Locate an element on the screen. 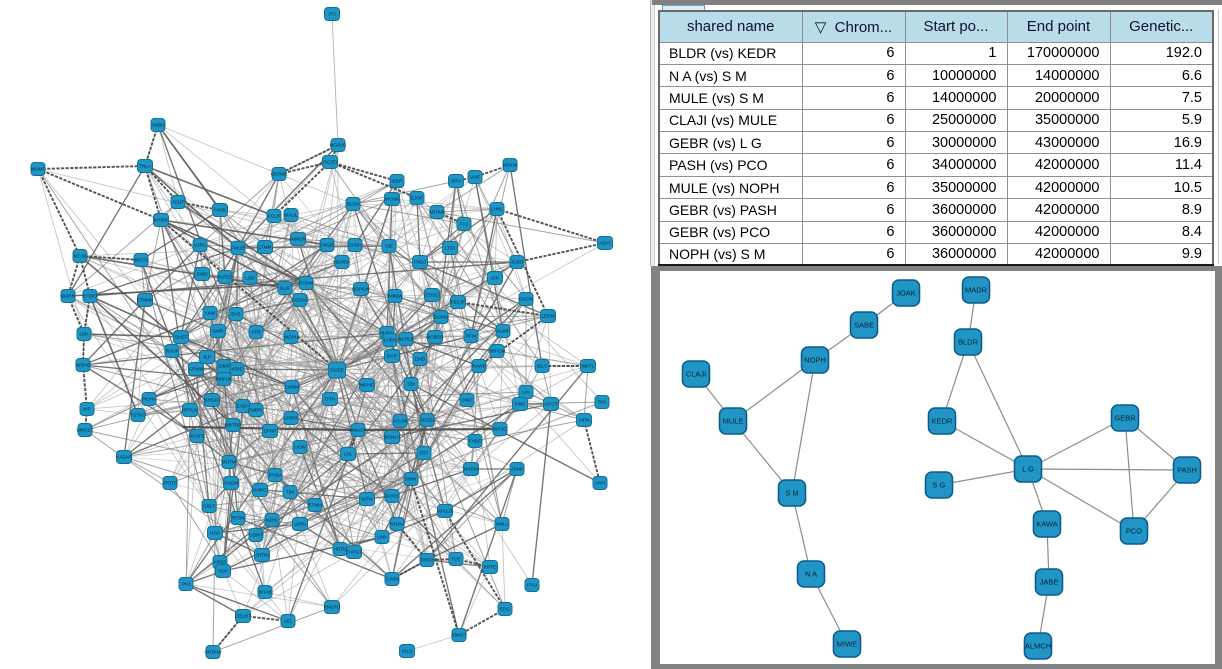  svg-text: JPABA is located at coordinates (275, 475).